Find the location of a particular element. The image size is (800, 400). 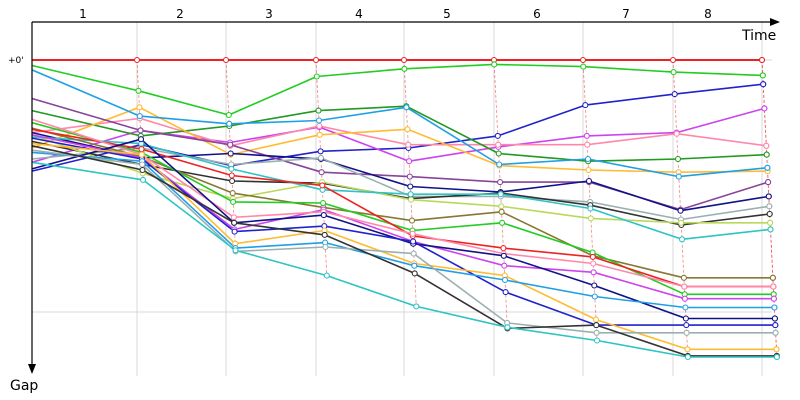

x-axis-label: Time is located at coordinates (758, 36).